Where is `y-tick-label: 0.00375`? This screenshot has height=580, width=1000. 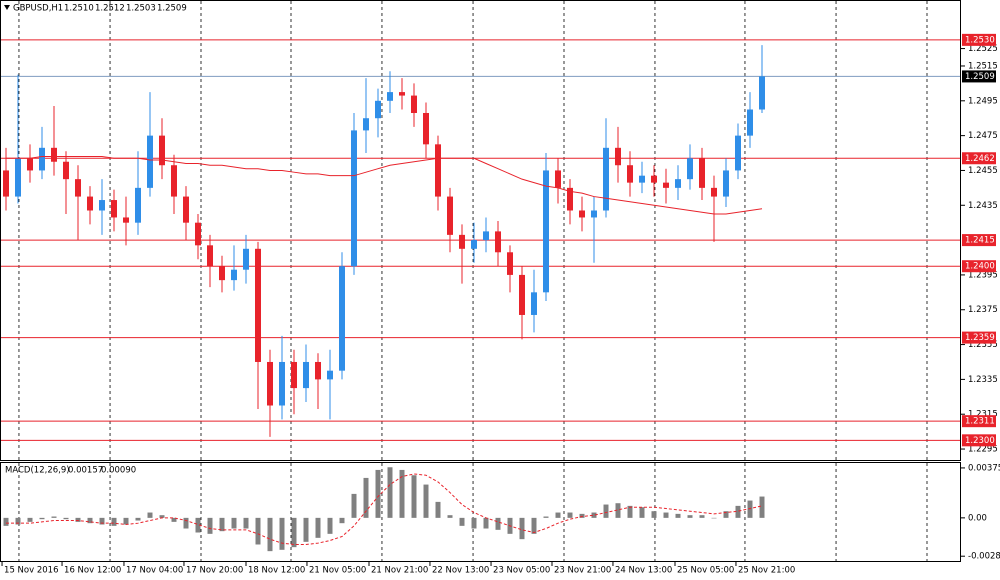 y-tick-label: 0.00375 is located at coordinates (984, 468).